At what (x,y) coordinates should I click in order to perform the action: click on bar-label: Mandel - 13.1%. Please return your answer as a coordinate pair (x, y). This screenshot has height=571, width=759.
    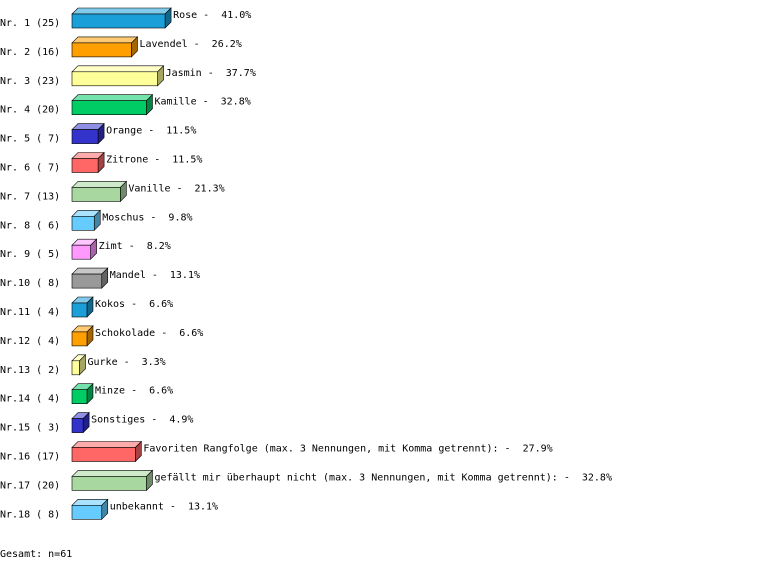
    Looking at the image, I should click on (155, 275).